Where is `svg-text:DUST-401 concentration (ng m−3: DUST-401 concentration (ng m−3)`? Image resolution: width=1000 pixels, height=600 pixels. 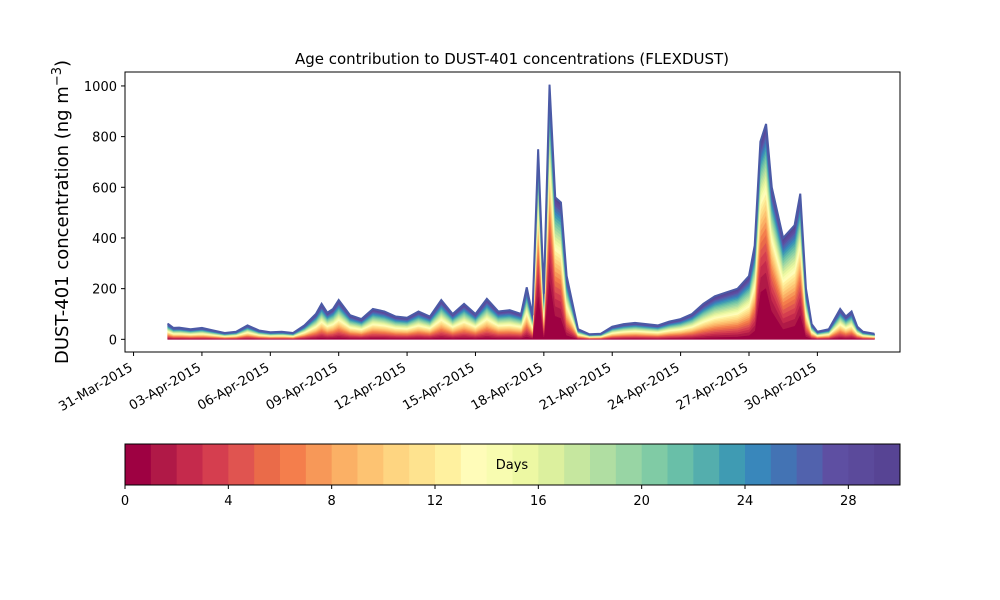 svg-text:DUST-401 concentration (ng m−3: DUST-401 concentration (ng m−3) is located at coordinates (61, 212).